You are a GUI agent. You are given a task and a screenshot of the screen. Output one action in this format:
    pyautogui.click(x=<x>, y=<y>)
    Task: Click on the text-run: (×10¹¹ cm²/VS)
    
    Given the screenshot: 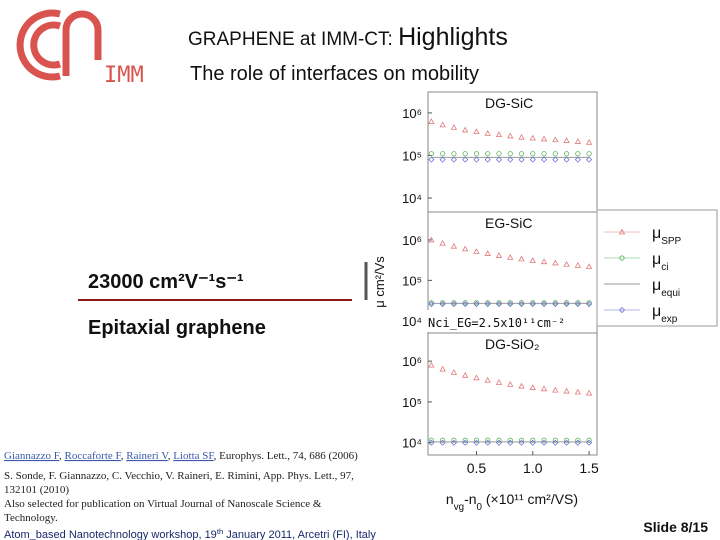 What is the action you would take?
    pyautogui.click(x=530, y=499)
    